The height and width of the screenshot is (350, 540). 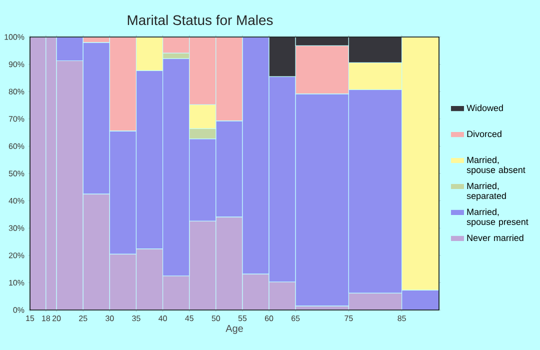 What do you see at coordinates (486, 191) in the screenshot?
I see `legend-label: Married, separated` at bounding box center [486, 191].